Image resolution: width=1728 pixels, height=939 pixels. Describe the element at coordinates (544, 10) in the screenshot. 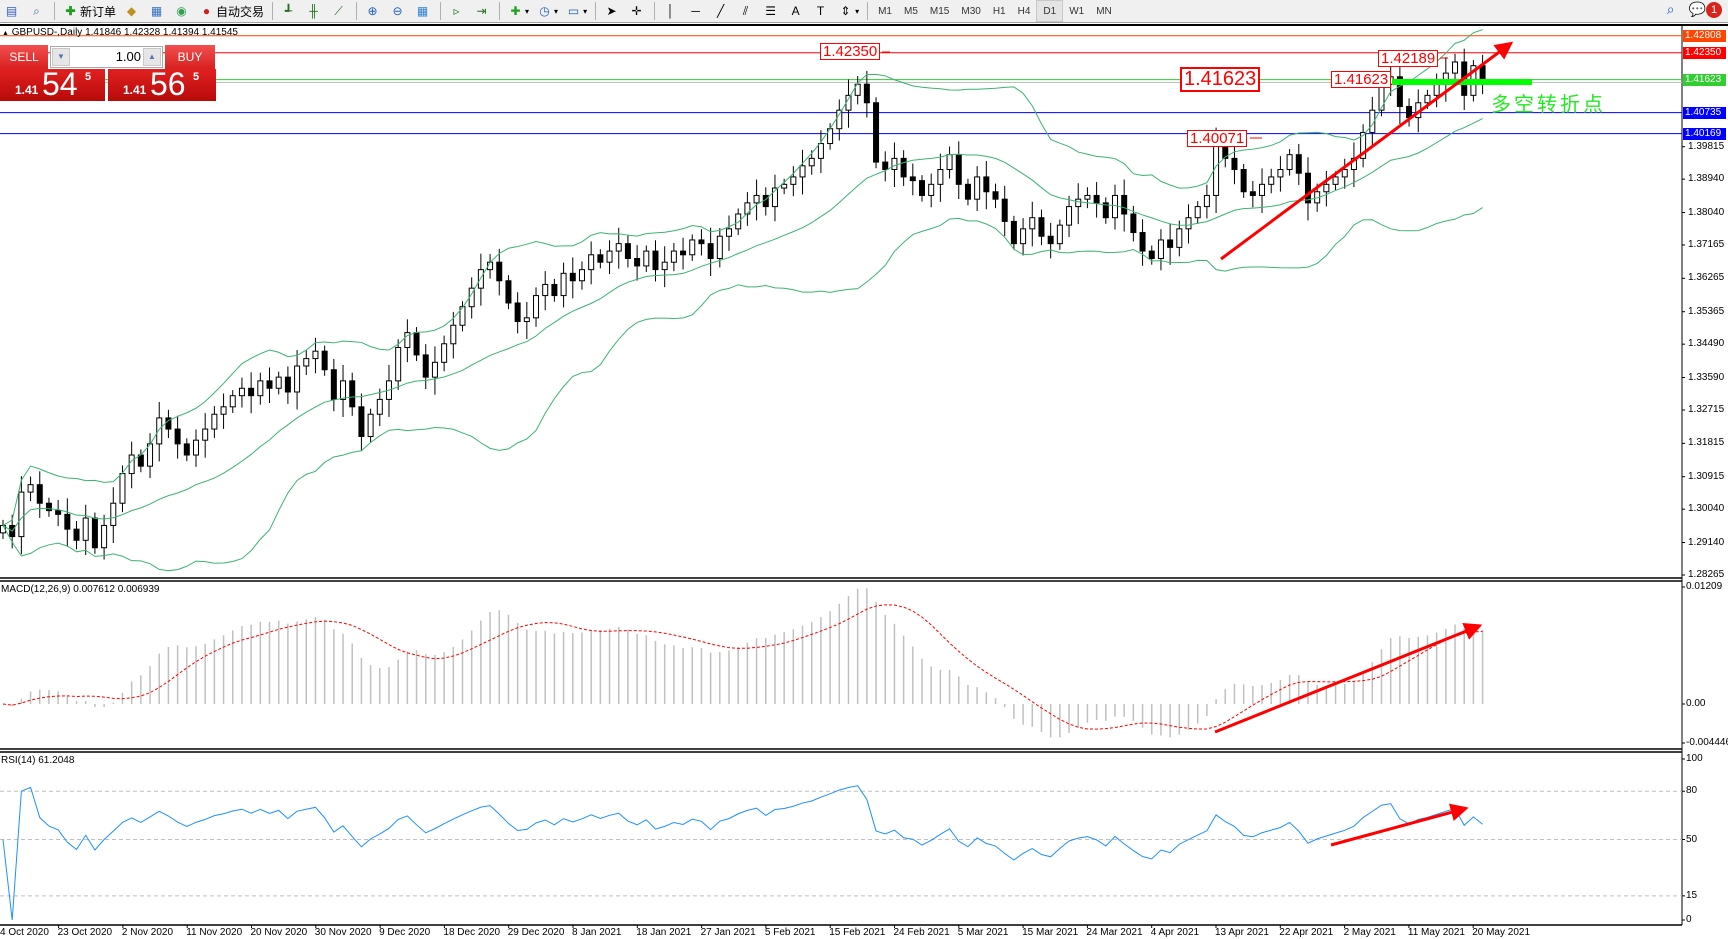

I see `clock-icon: ◷` at that location.